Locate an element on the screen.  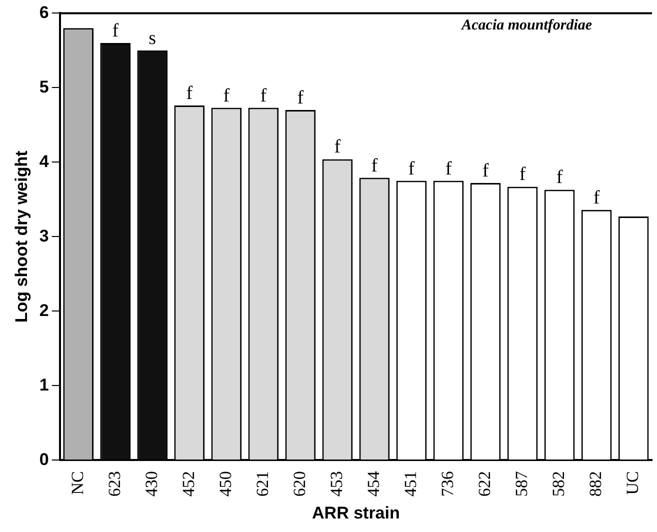
x-tick-label: 453 is located at coordinates (336, 484).